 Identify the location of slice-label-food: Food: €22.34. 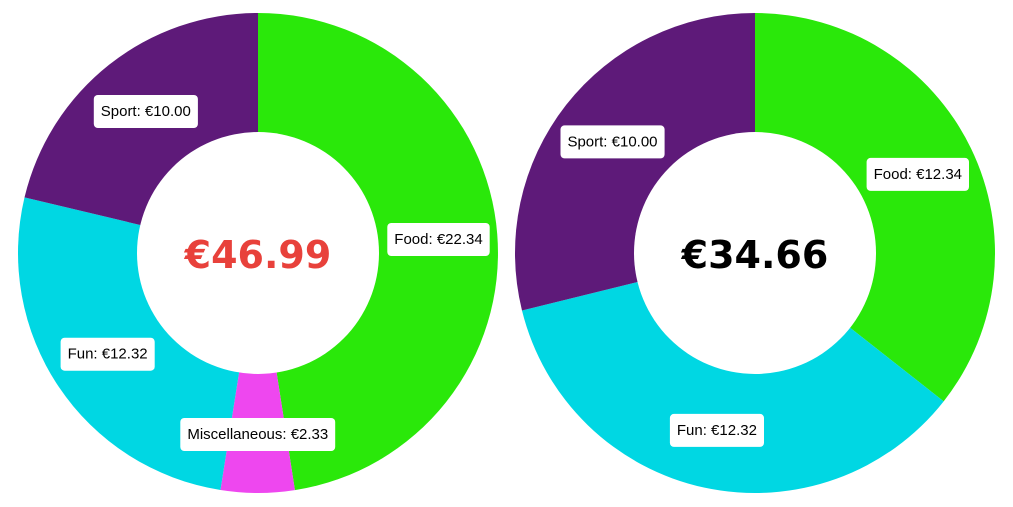
(438, 239).